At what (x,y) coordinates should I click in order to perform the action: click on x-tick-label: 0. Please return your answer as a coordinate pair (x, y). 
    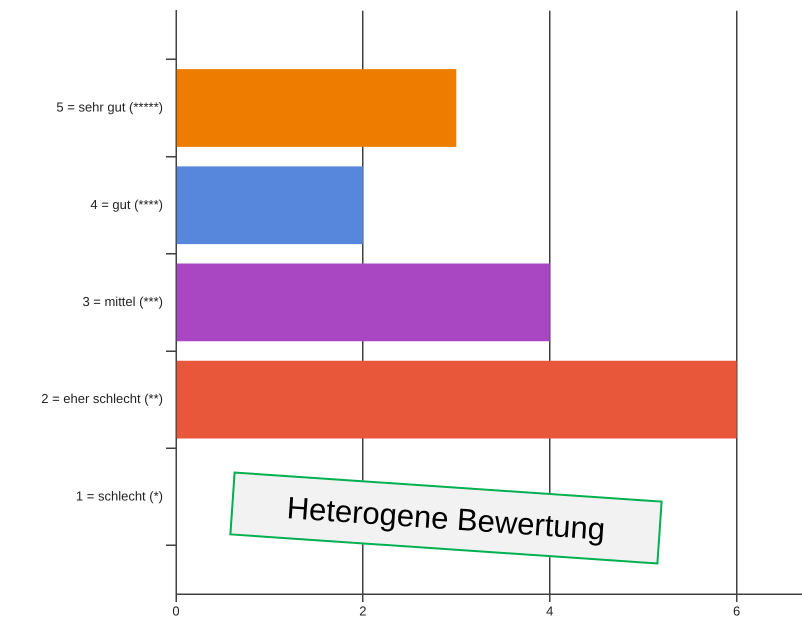
    Looking at the image, I should click on (176, 610).